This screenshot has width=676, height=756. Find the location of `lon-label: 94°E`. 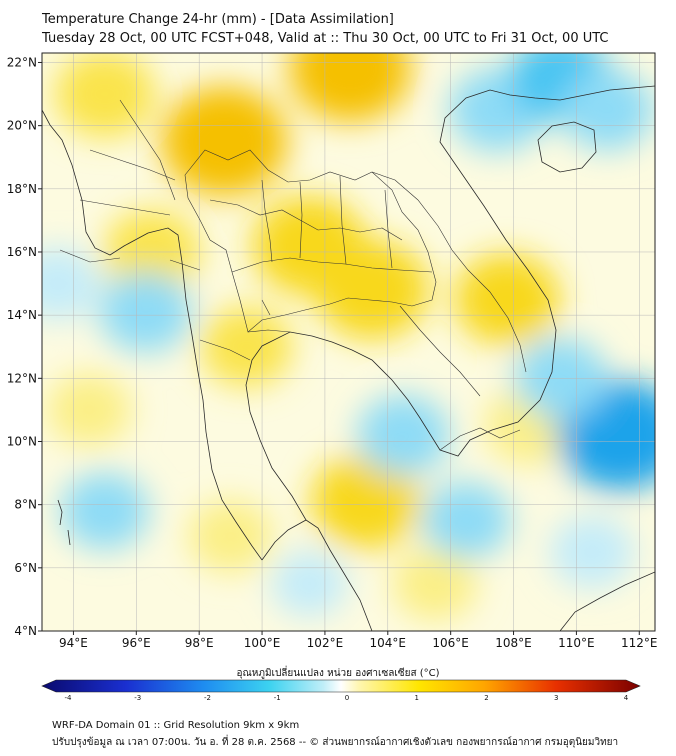

lon-label: 94°E is located at coordinates (73, 643).